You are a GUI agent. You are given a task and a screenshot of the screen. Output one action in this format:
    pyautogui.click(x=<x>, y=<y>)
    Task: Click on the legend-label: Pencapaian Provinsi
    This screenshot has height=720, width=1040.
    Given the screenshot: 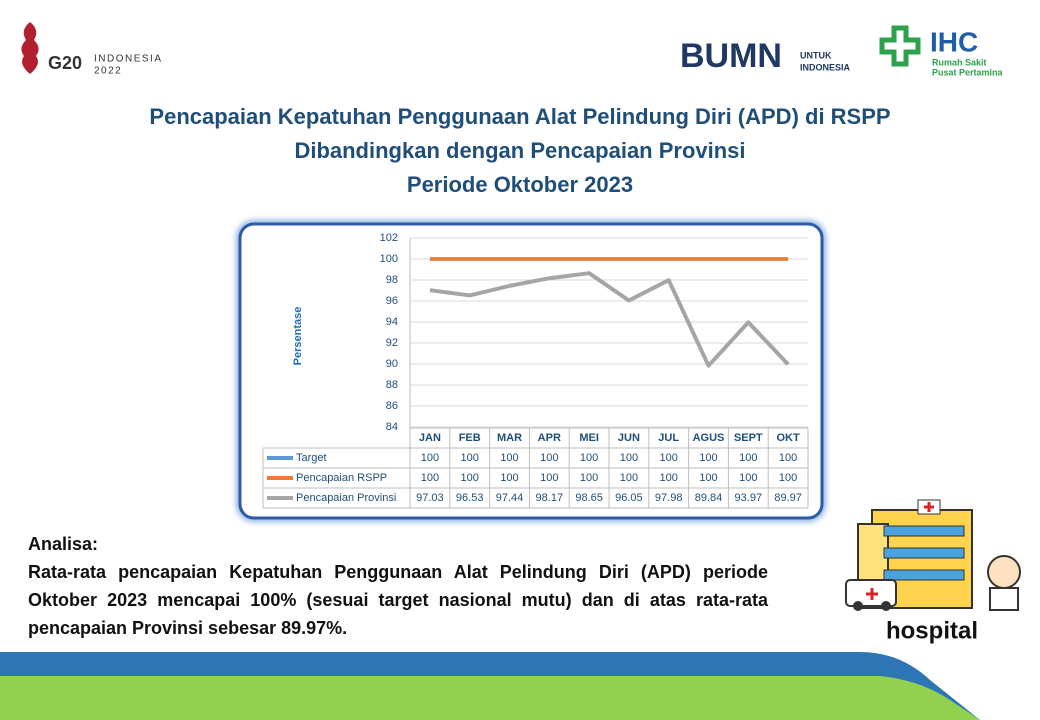 What is the action you would take?
    pyautogui.click(x=346, y=498)
    